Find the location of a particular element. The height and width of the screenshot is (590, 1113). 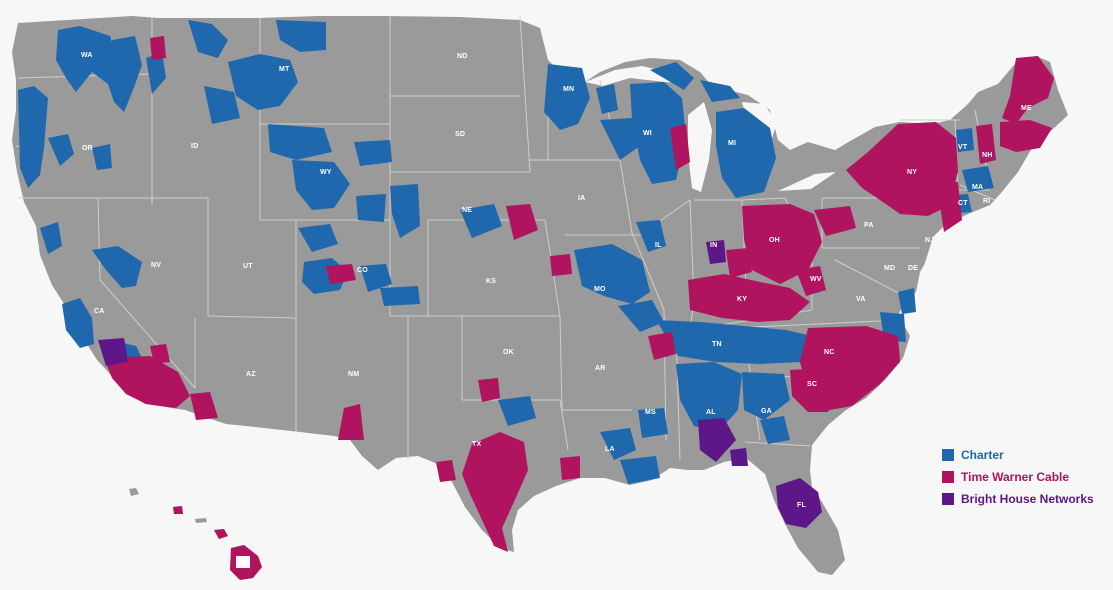

state-label-nh: NH is located at coordinates (987, 155).